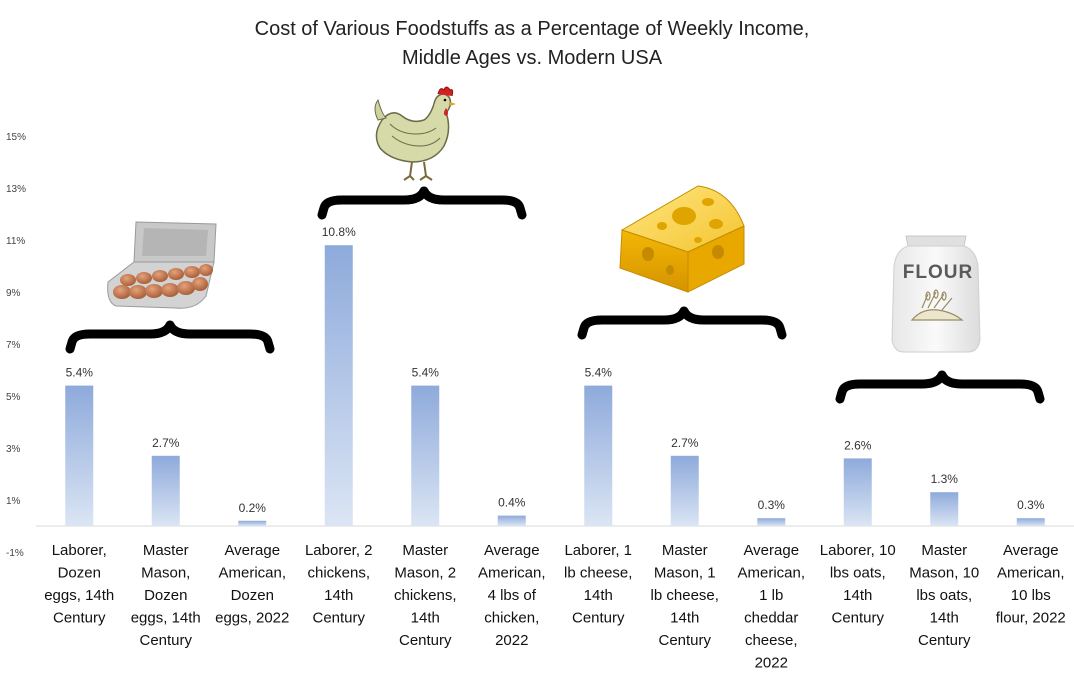 Image resolution: width=1074 pixels, height=682 pixels. I want to click on category-label: Master Mason, 10 lbs oats, 14th Century, so click(944, 595).